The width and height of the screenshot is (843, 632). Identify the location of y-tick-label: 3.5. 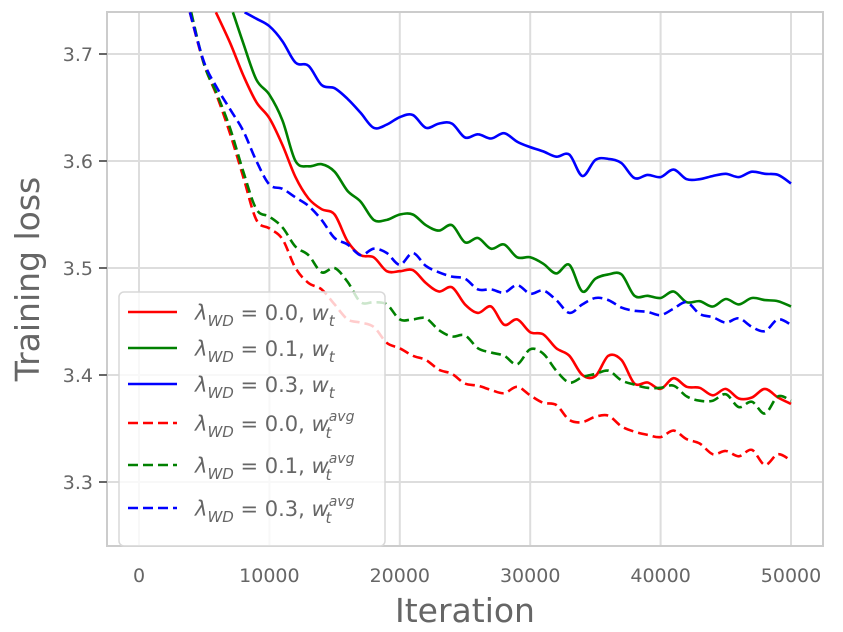
(78, 269).